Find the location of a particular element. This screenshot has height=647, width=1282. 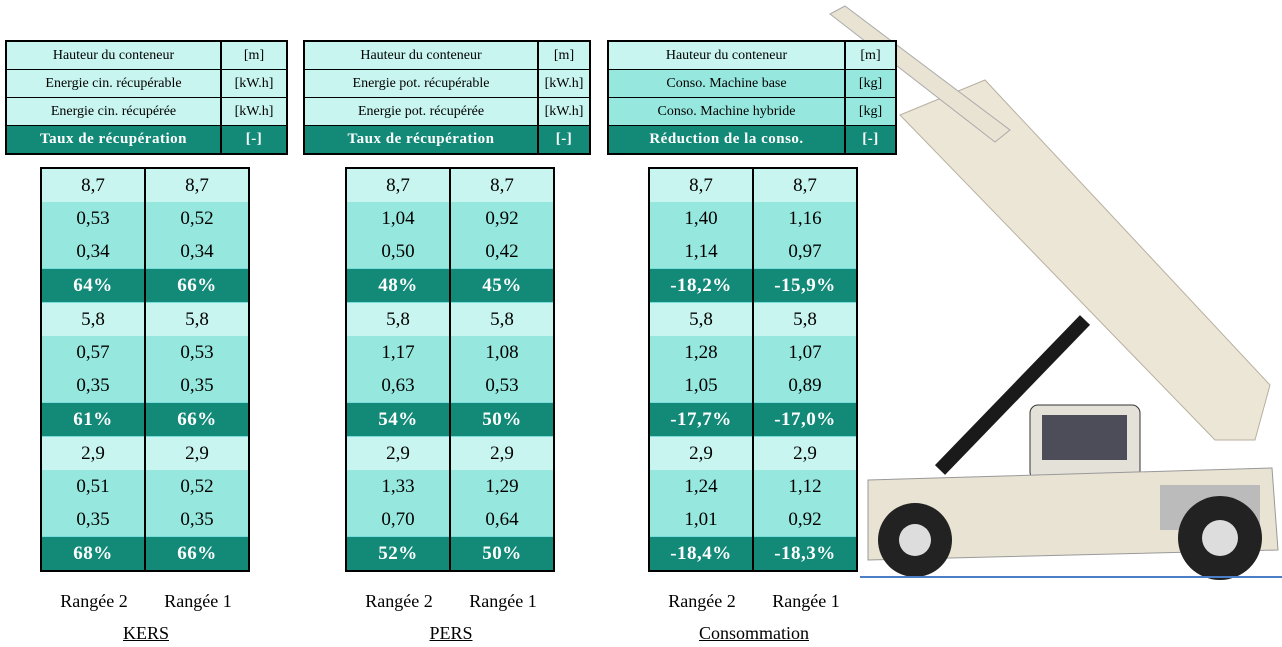

data-cell: 1,12 is located at coordinates (804, 486).